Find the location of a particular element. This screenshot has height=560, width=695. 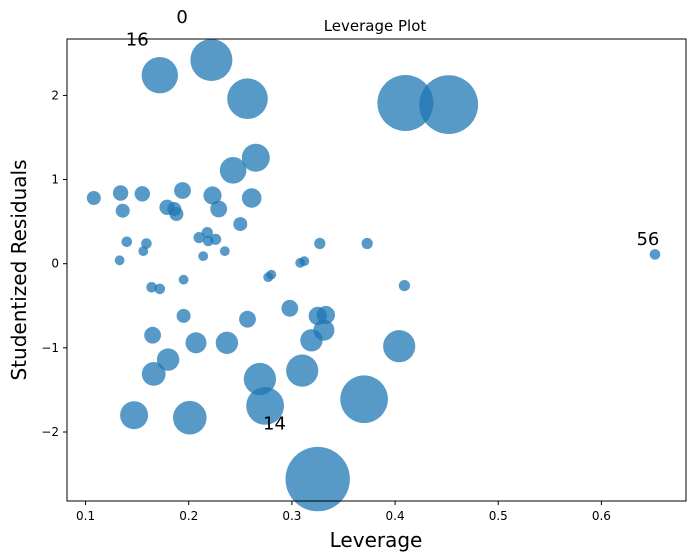

y-tick-label: −1 is located at coordinates (50, 348).